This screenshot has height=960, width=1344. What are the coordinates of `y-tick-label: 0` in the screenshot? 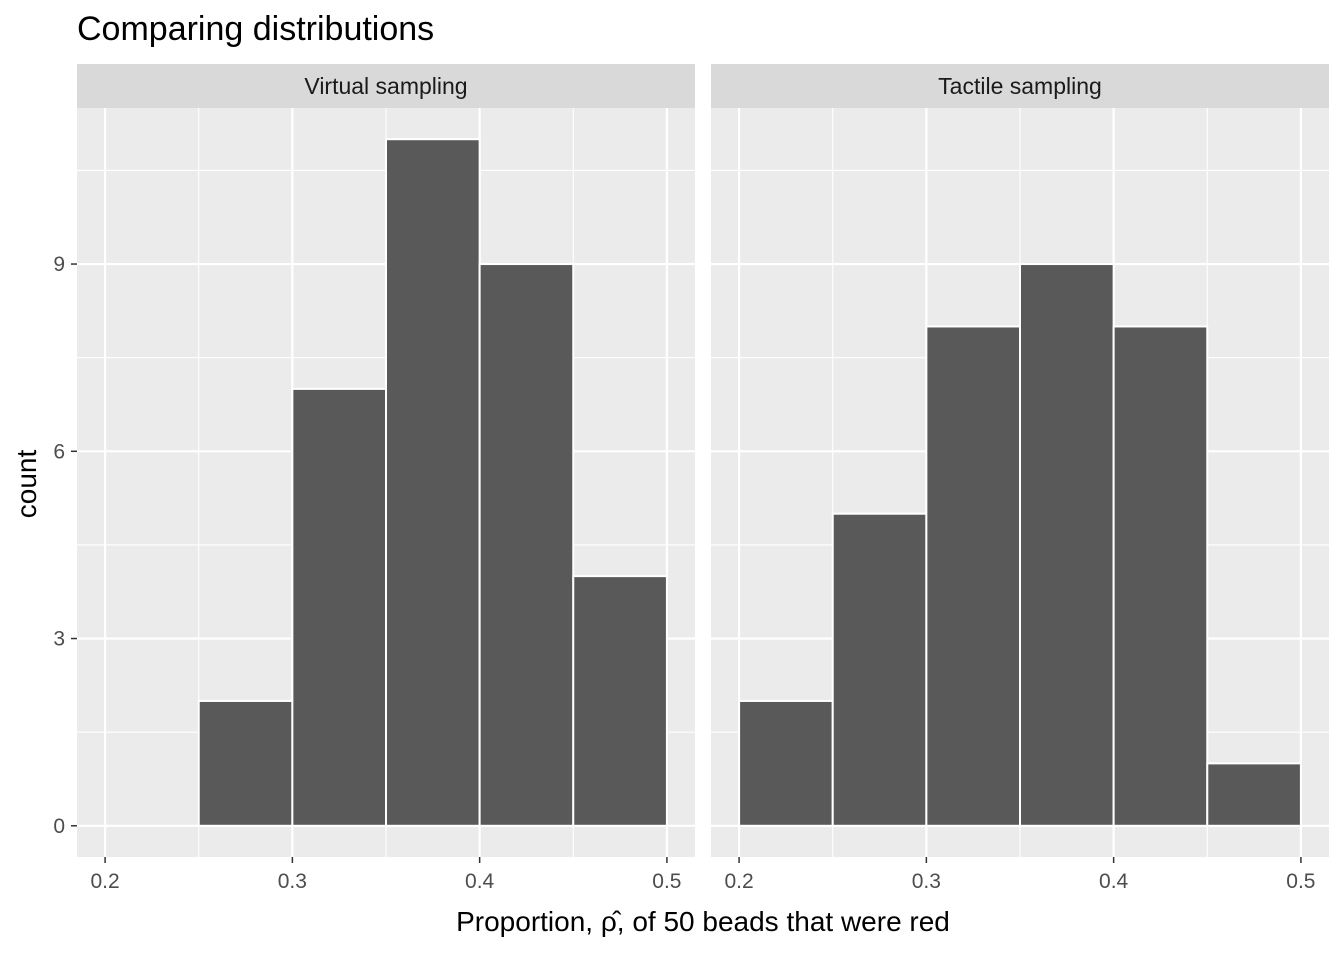 It's located at (59, 826).